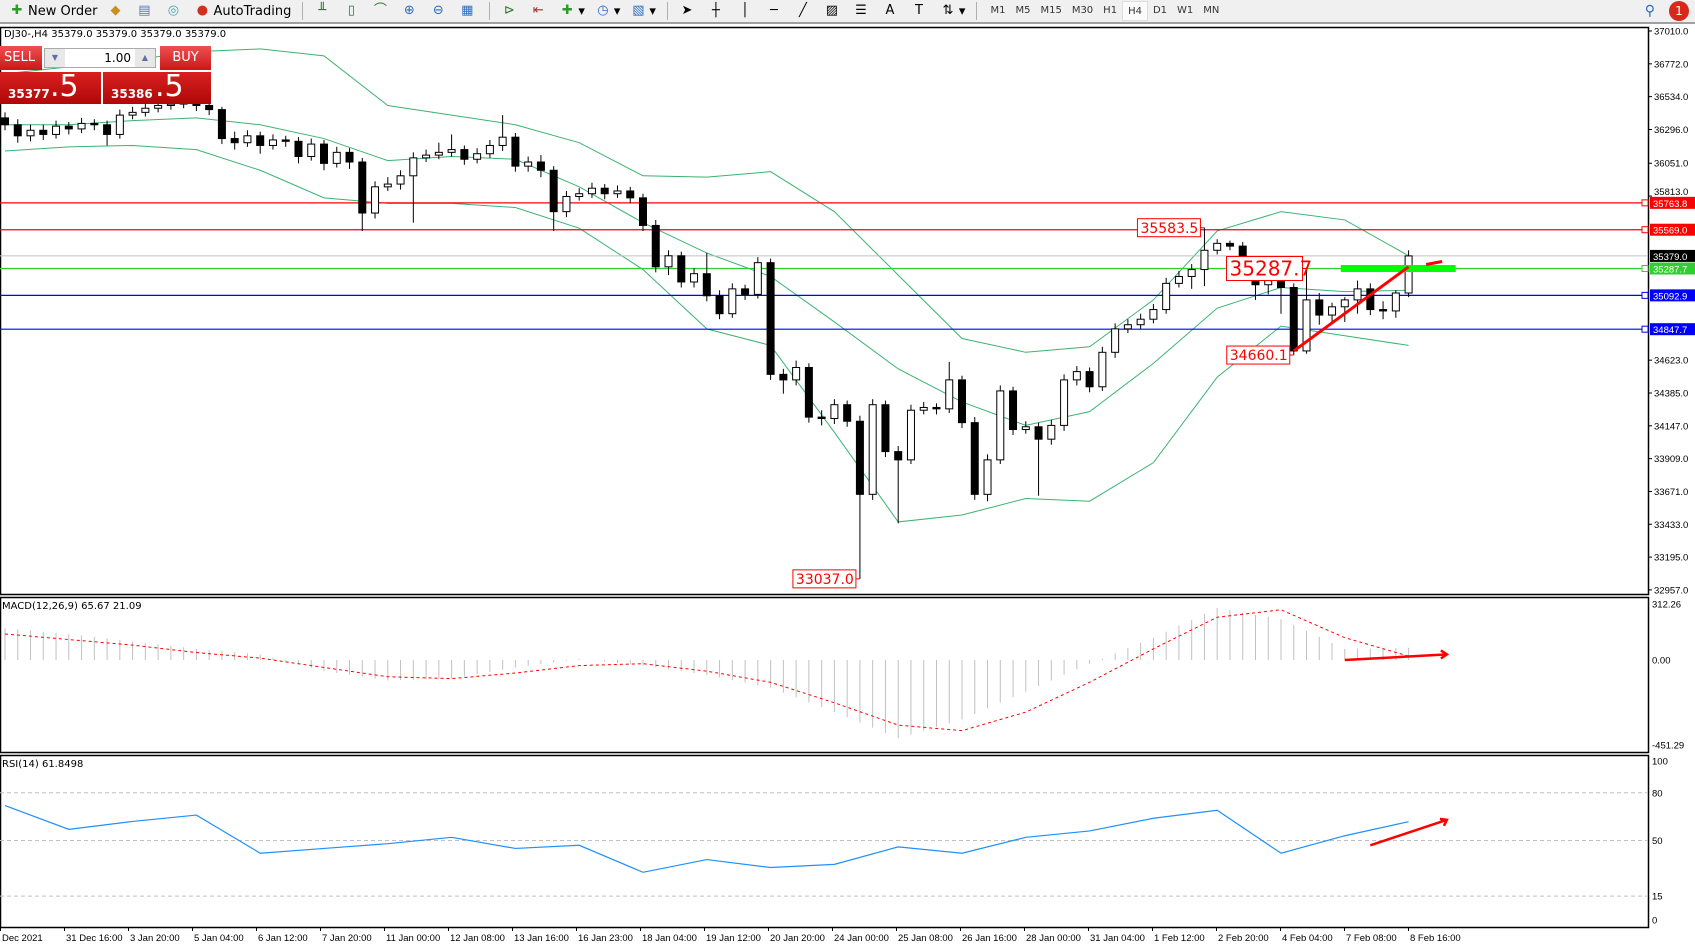 This screenshot has height=945, width=1695. Describe the element at coordinates (53, 11) in the screenshot. I see `new-order-button: ✚ New Order` at that location.